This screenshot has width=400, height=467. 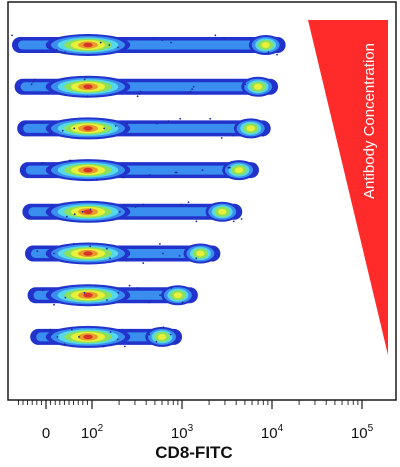 What do you see at coordinates (182, 432) in the screenshot?
I see `x-tick-label: 10³` at bounding box center [182, 432].